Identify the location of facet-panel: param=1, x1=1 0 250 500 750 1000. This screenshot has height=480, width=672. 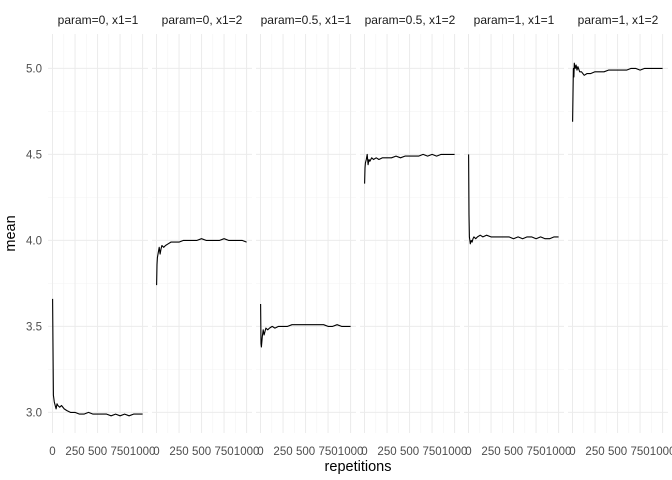
(517, 235).